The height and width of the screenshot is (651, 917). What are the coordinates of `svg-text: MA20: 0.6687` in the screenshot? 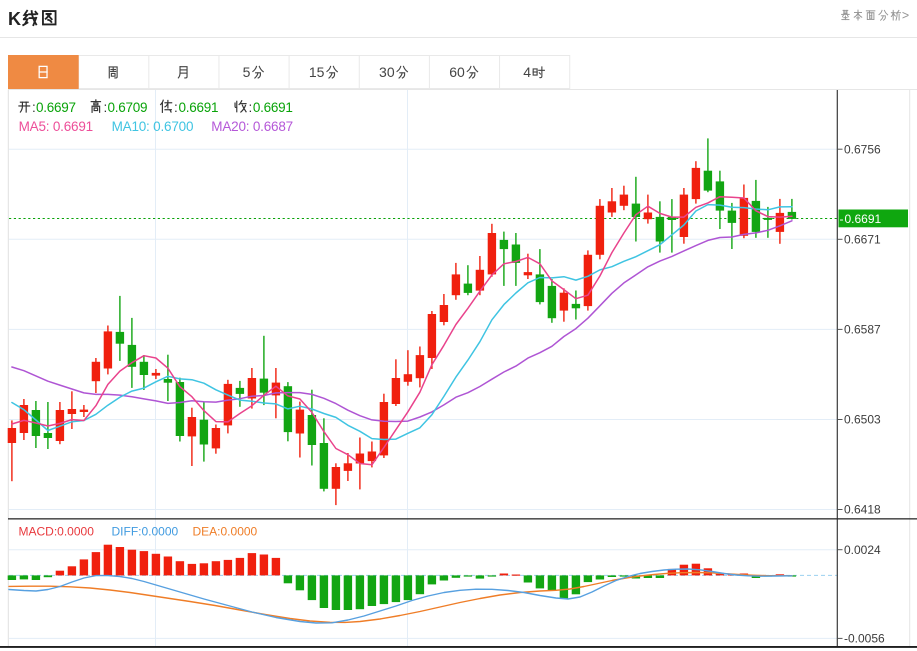 It's located at (252, 126).